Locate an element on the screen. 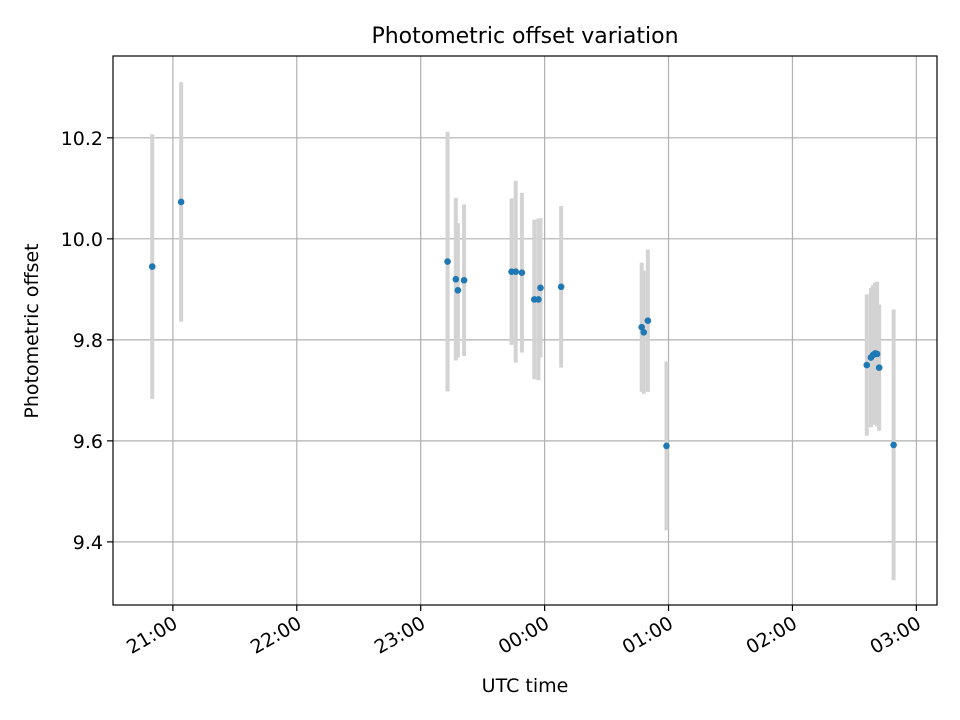 This screenshot has height=720, width=960. x-axis-label: UTC time is located at coordinates (525, 686).